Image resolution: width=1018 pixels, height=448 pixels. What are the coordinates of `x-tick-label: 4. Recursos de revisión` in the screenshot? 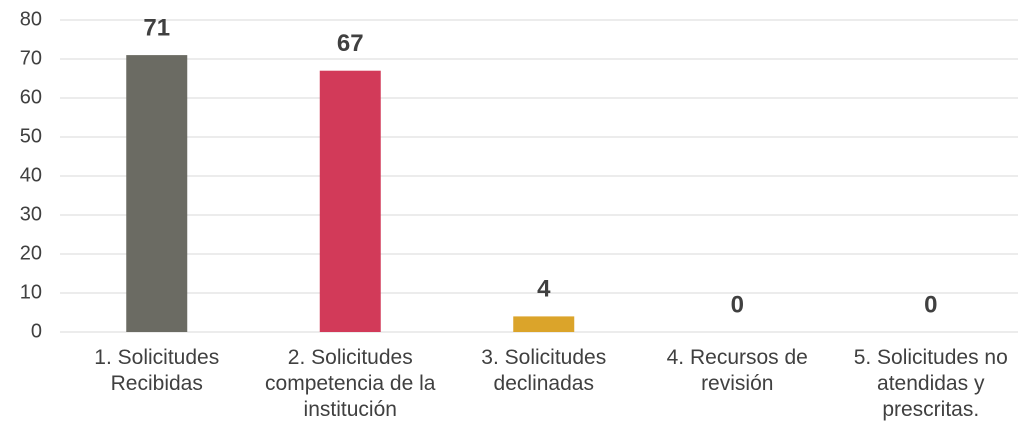 It's located at (737, 370).